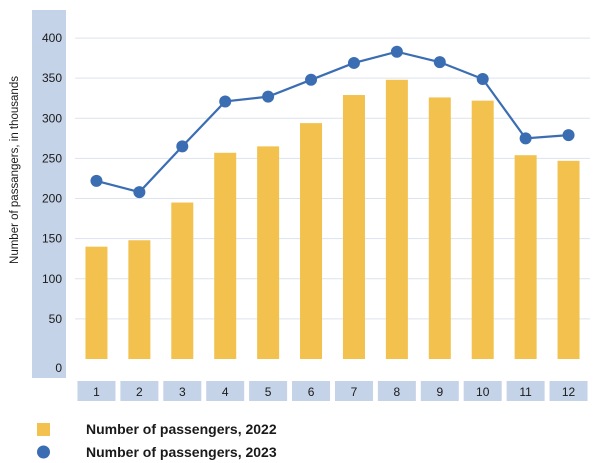 Image resolution: width=599 pixels, height=463 pixels. What do you see at coordinates (52, 38) in the screenshot?
I see `y-tick-label: 400` at bounding box center [52, 38].